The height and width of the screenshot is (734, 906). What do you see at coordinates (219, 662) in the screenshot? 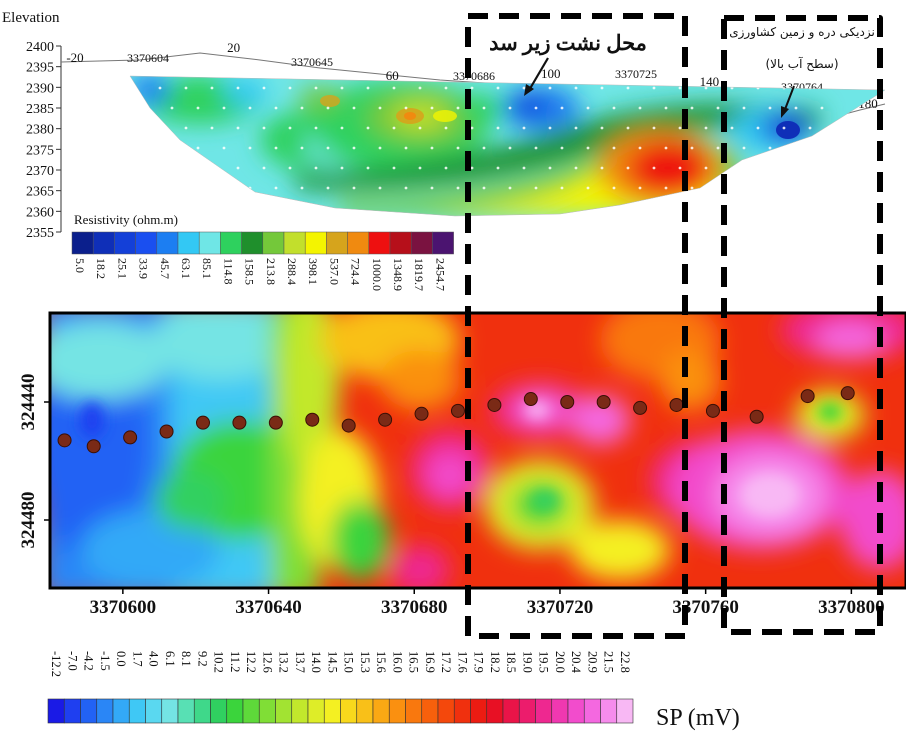
I see `sp-colorbar-label: 10.2` at bounding box center [219, 662].